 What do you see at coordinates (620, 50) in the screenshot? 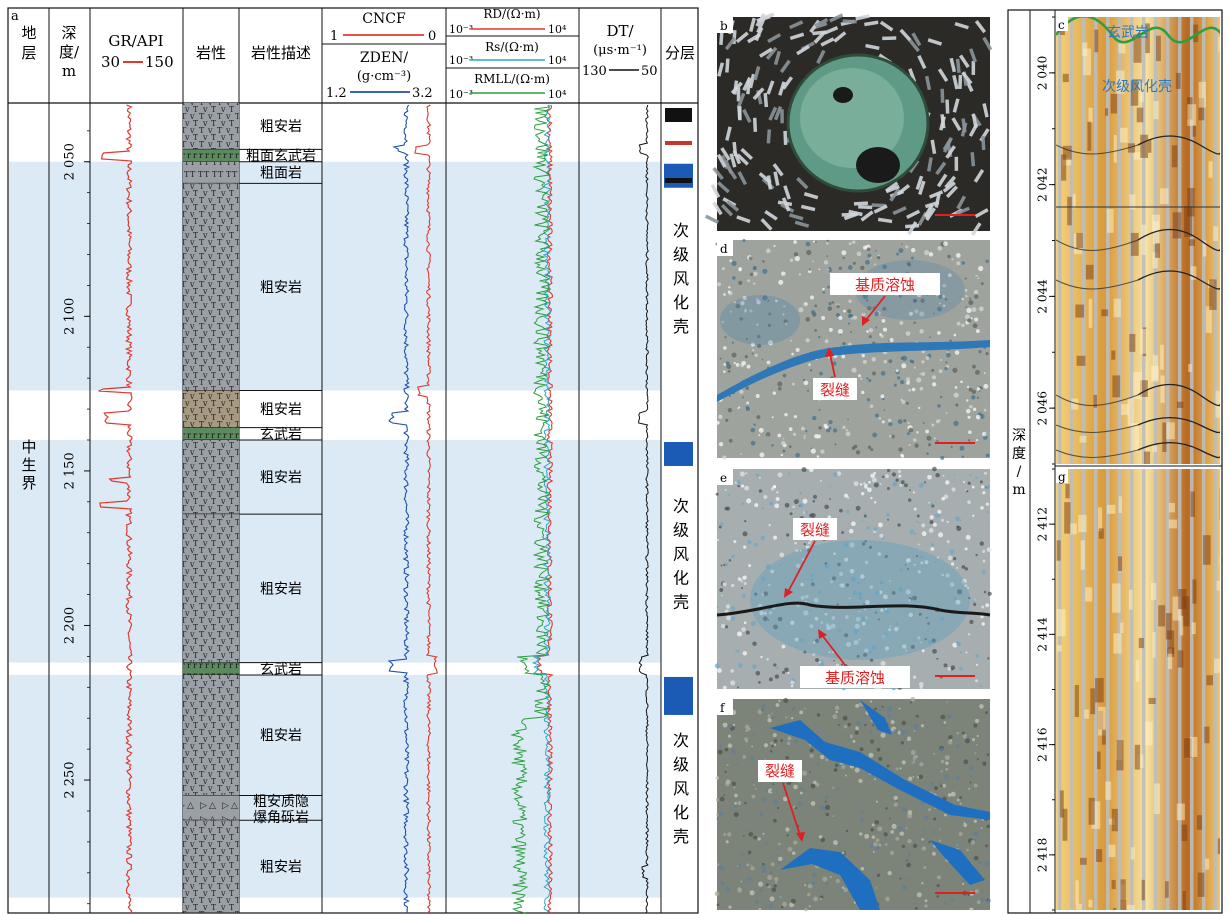
I see `dt-unit: (μs·m⁻¹)` at bounding box center [620, 50].